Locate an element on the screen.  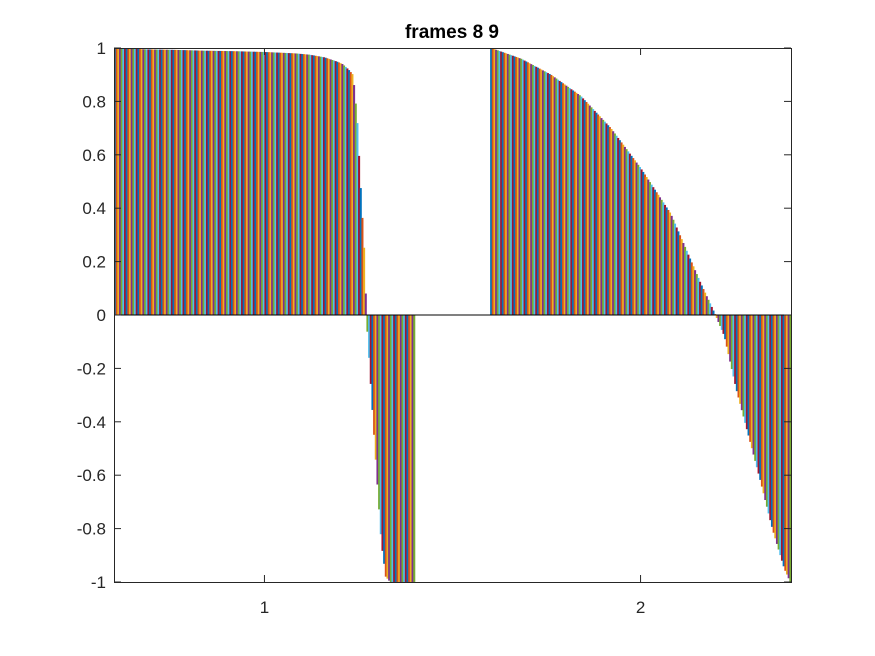
y-tick-label: -0.2 is located at coordinates (91, 368).